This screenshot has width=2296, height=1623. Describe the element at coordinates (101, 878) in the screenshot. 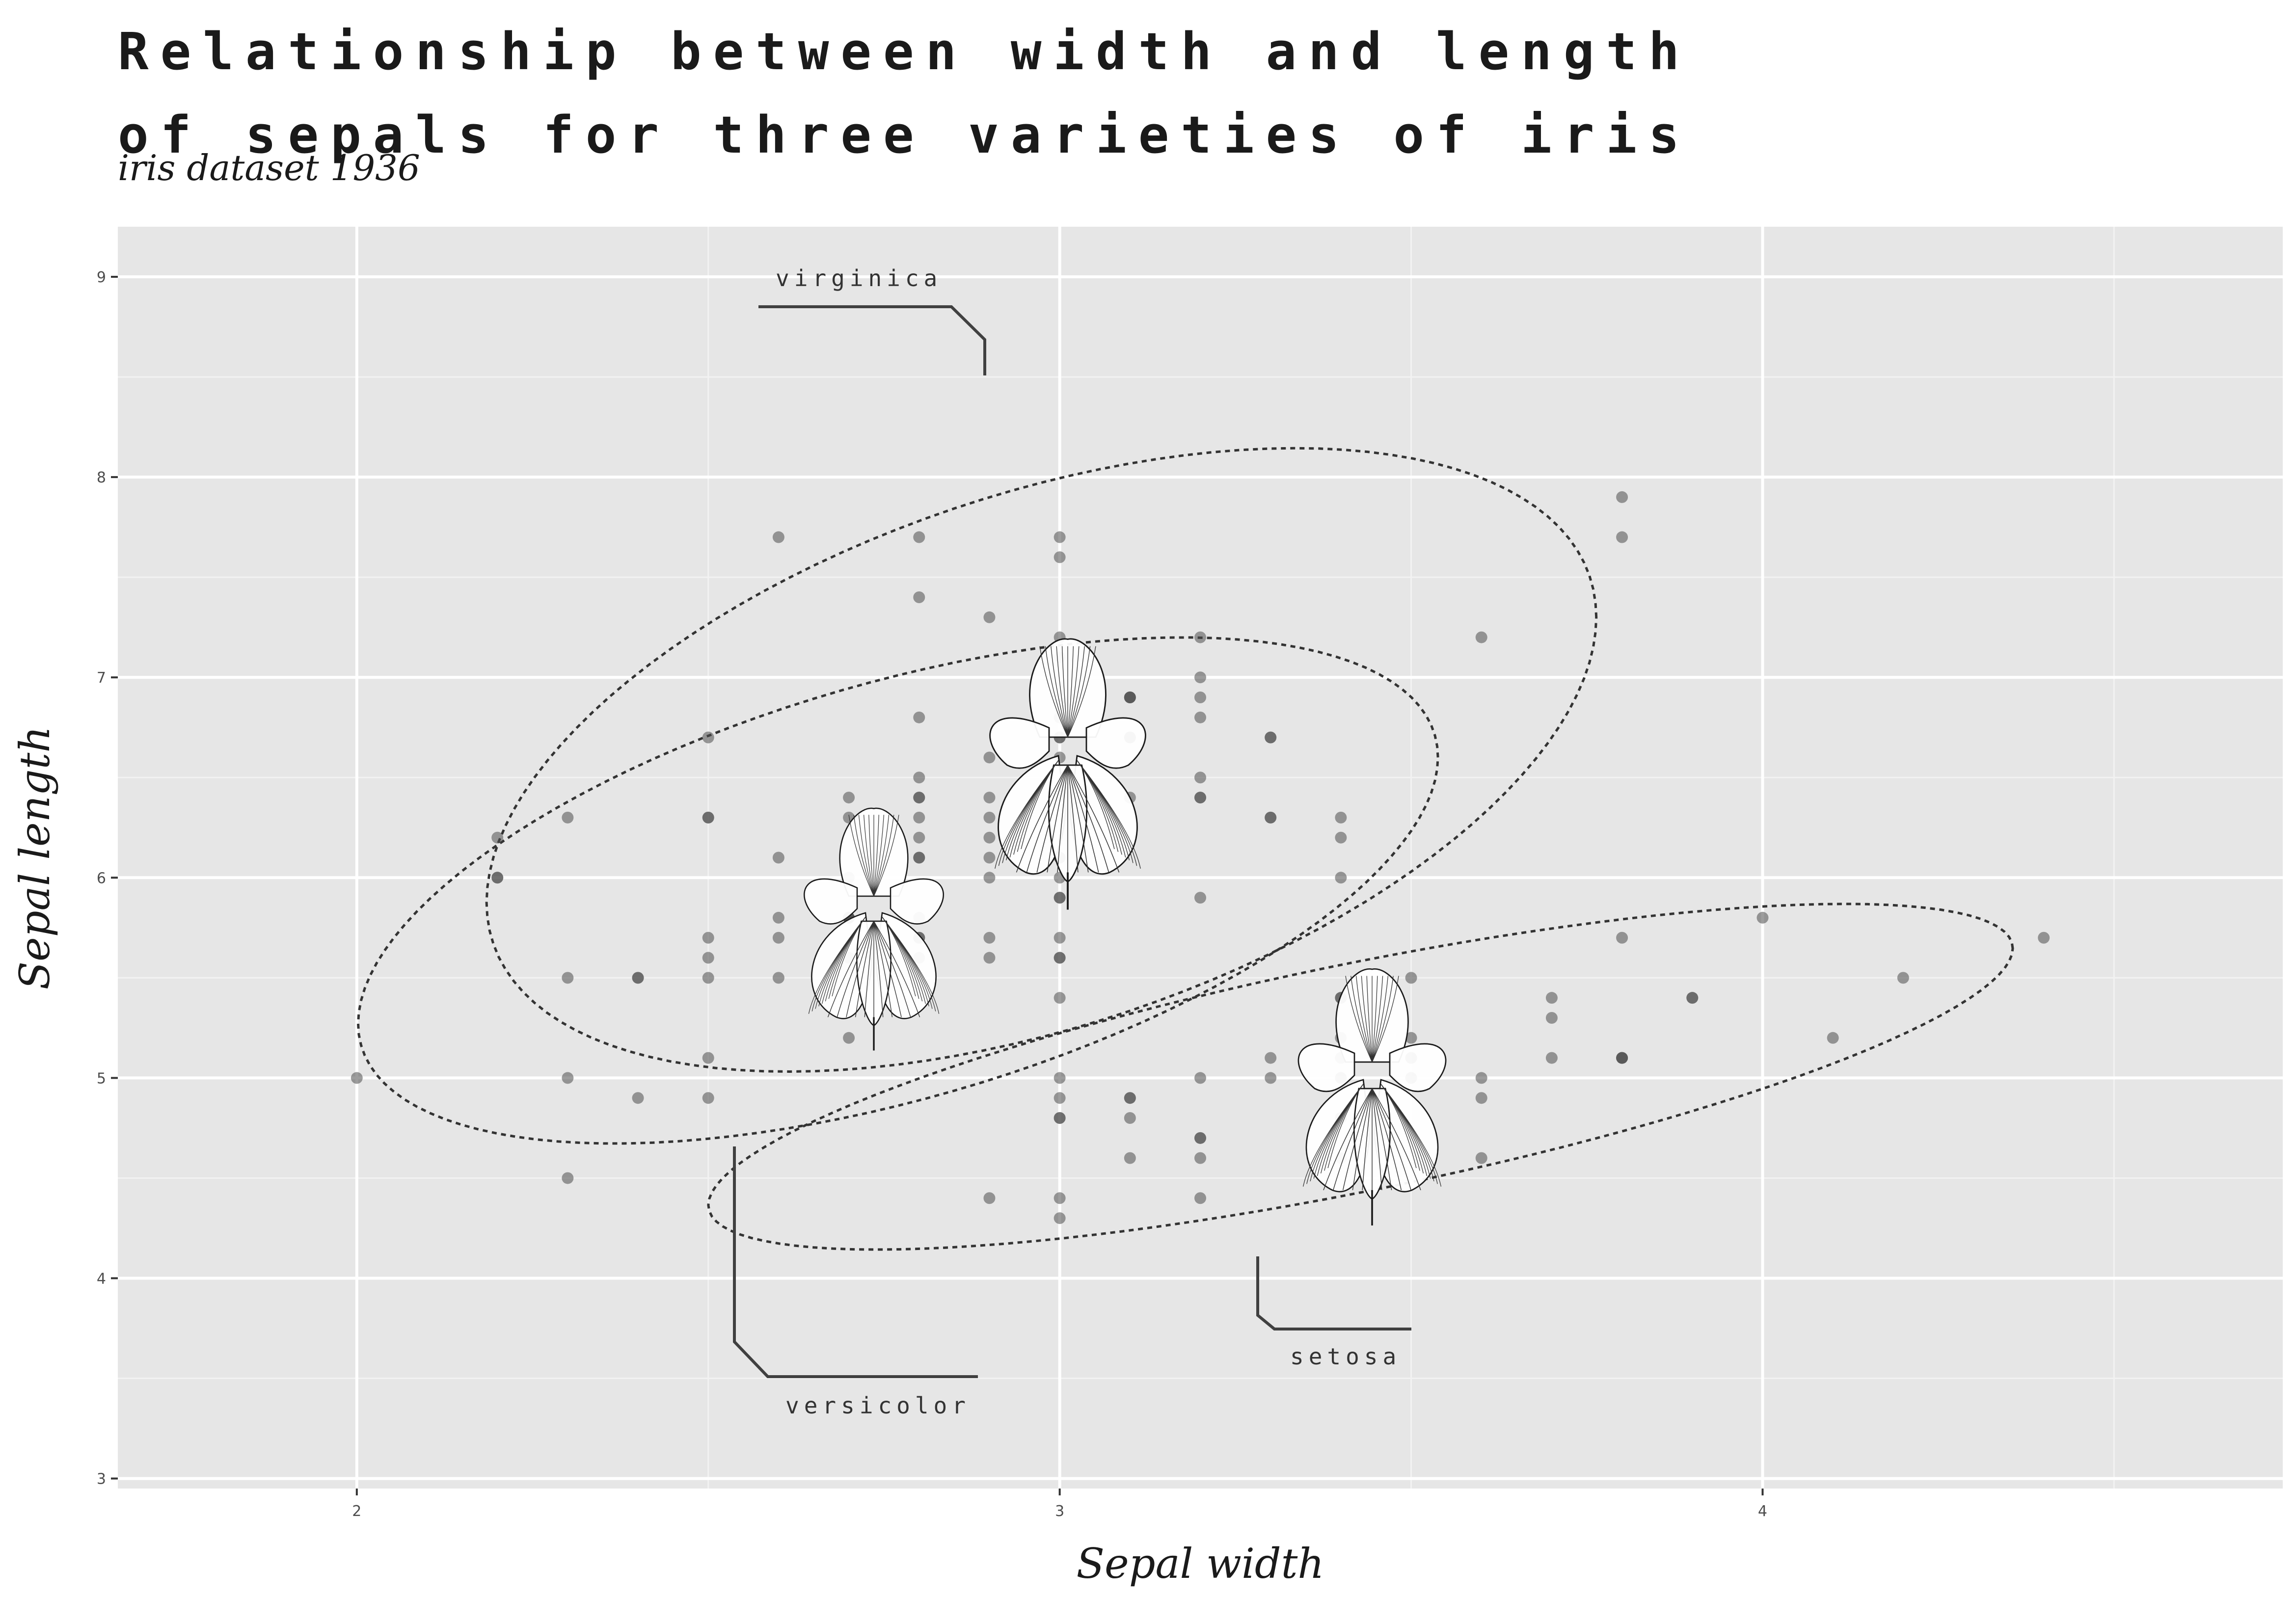

I see `y-tick-label: 6` at that location.